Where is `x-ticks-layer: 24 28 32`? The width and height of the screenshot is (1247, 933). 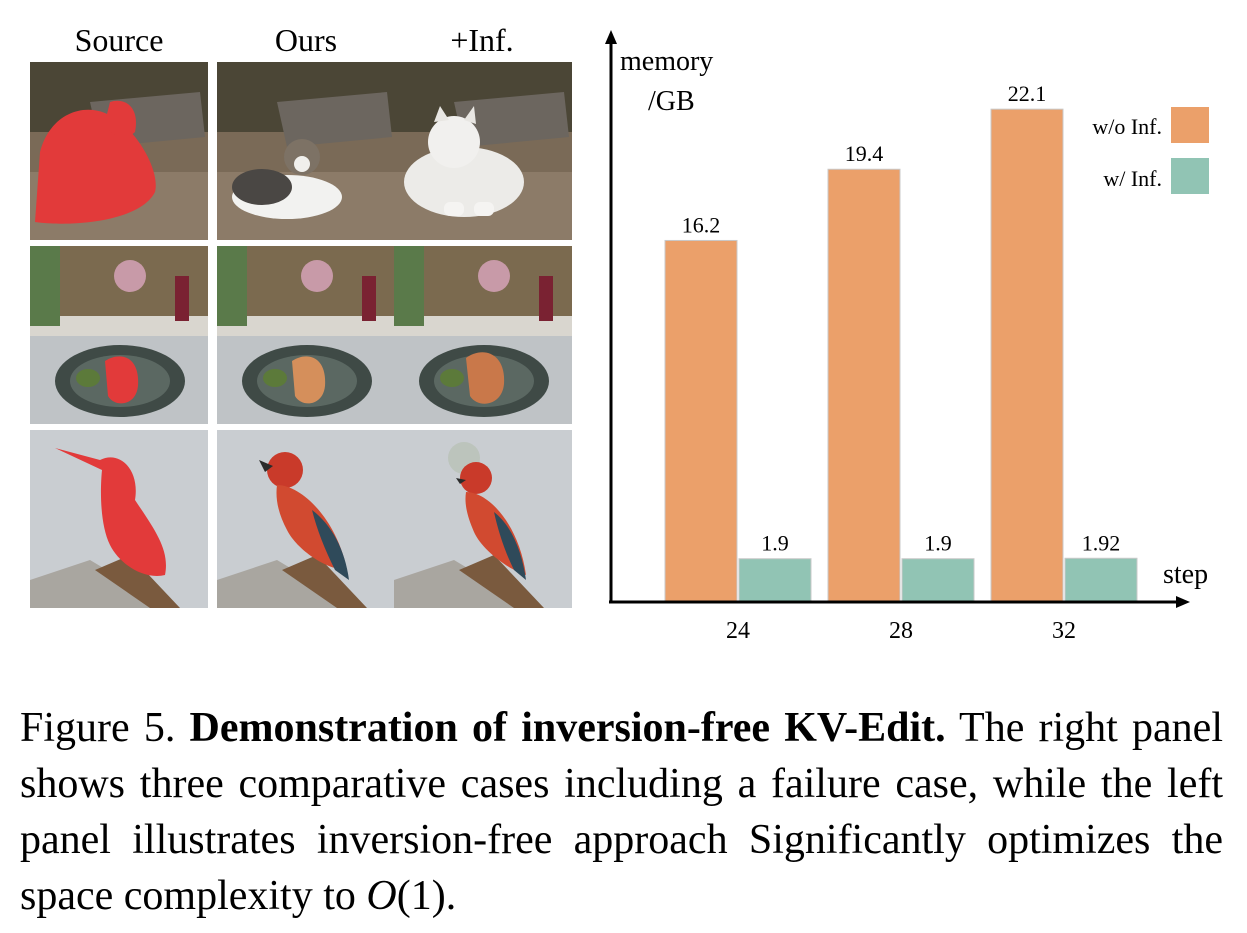 x-ticks-layer: 24 28 32 is located at coordinates (901, 631).